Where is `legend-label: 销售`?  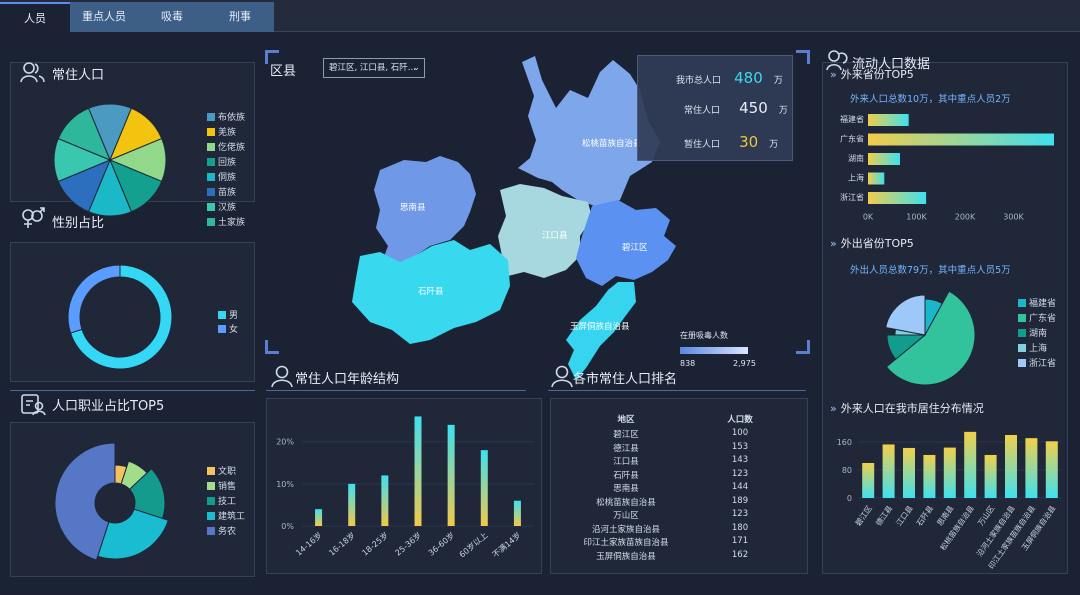
legend-label: 销售 is located at coordinates (227, 487).